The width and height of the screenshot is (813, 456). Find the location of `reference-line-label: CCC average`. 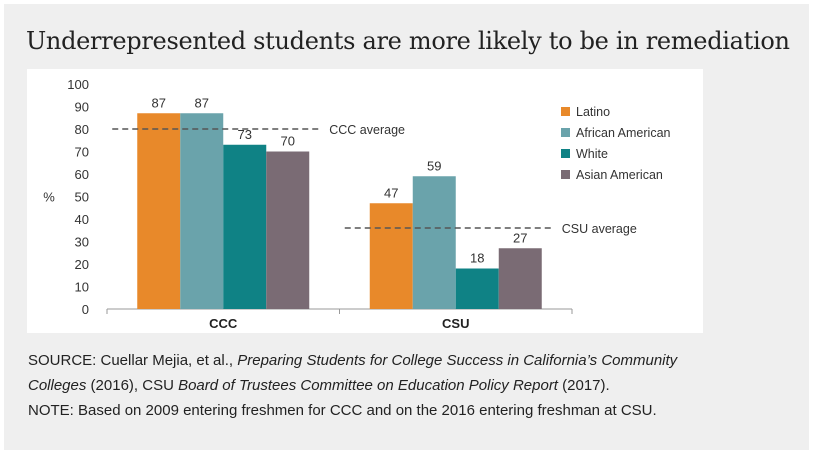

reference-line-label: CCC average is located at coordinates (367, 130).